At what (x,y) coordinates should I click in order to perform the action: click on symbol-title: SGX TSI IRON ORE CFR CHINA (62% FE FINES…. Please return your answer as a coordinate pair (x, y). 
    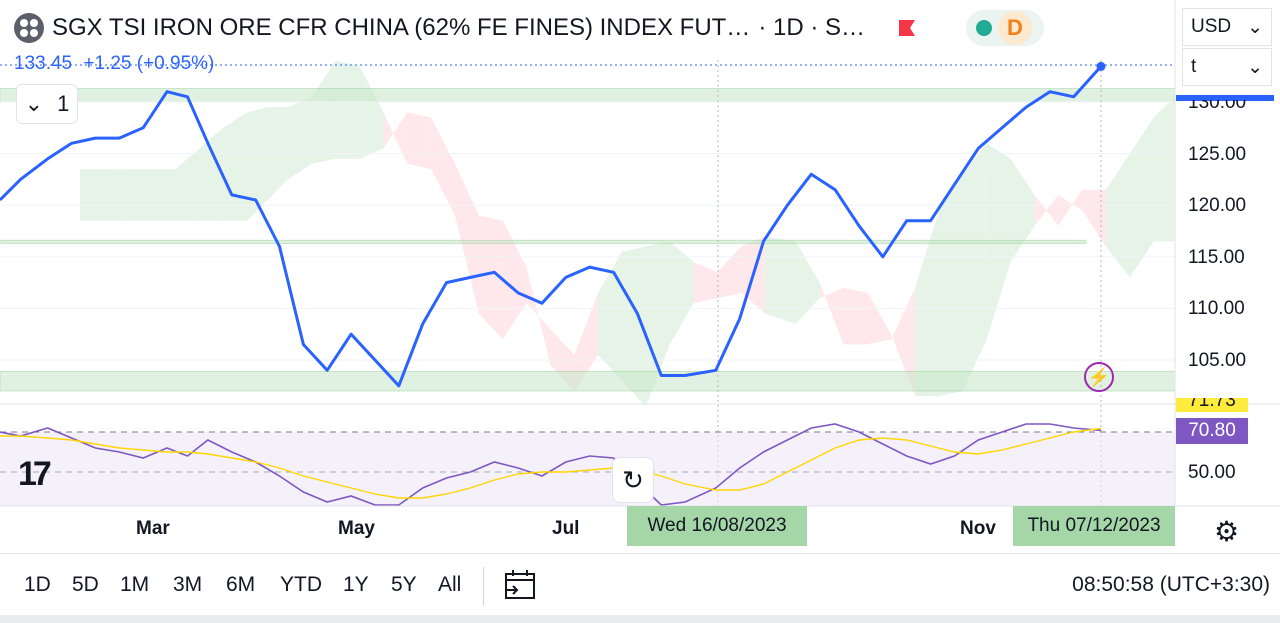
    Looking at the image, I should click on (401, 27).